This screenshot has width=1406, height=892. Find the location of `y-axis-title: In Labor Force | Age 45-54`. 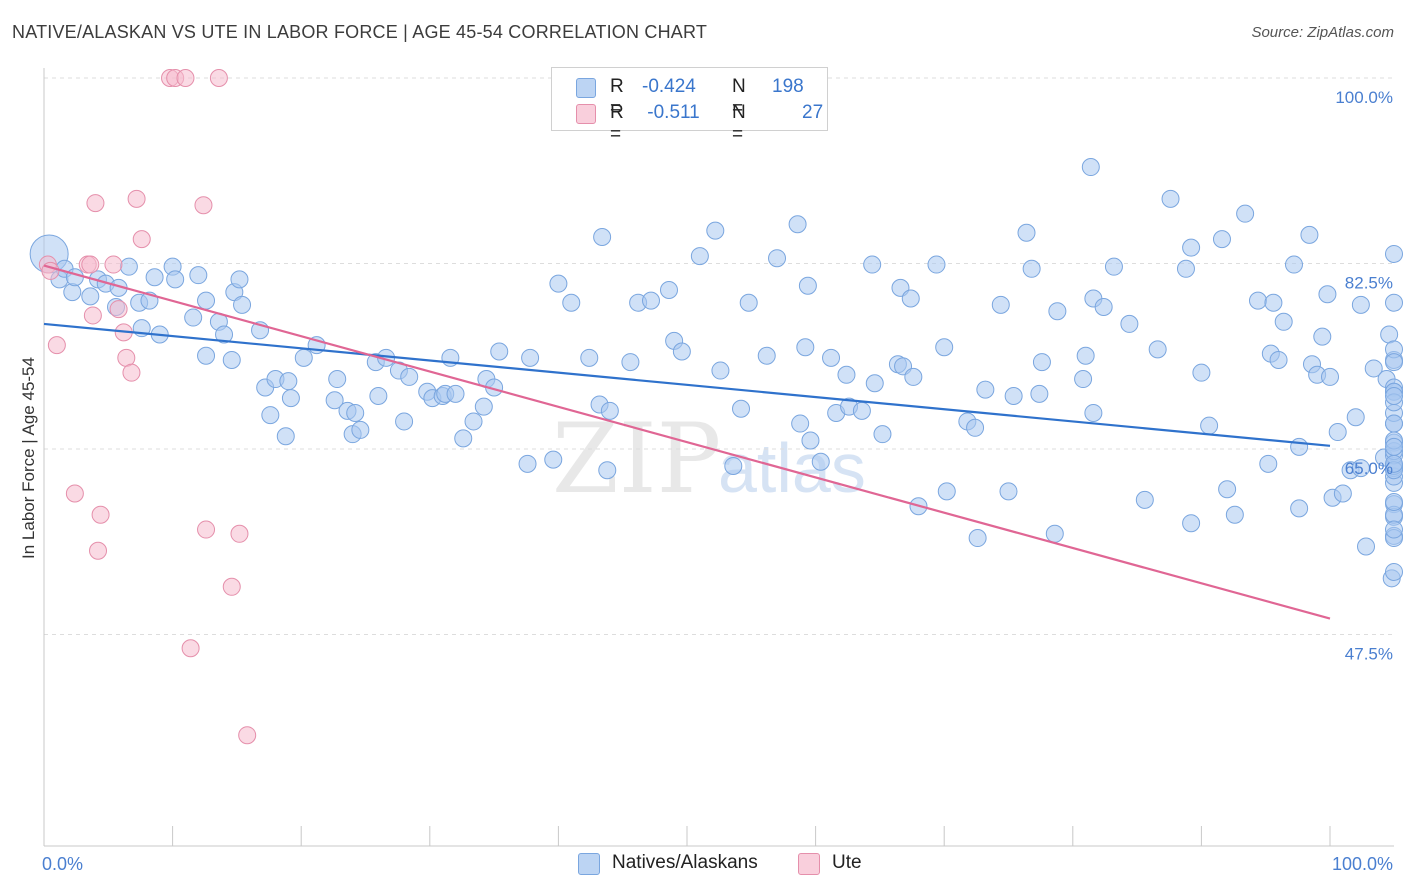

y-axis-title: In Labor Force | Age 45-54 is located at coordinates (28, 458).